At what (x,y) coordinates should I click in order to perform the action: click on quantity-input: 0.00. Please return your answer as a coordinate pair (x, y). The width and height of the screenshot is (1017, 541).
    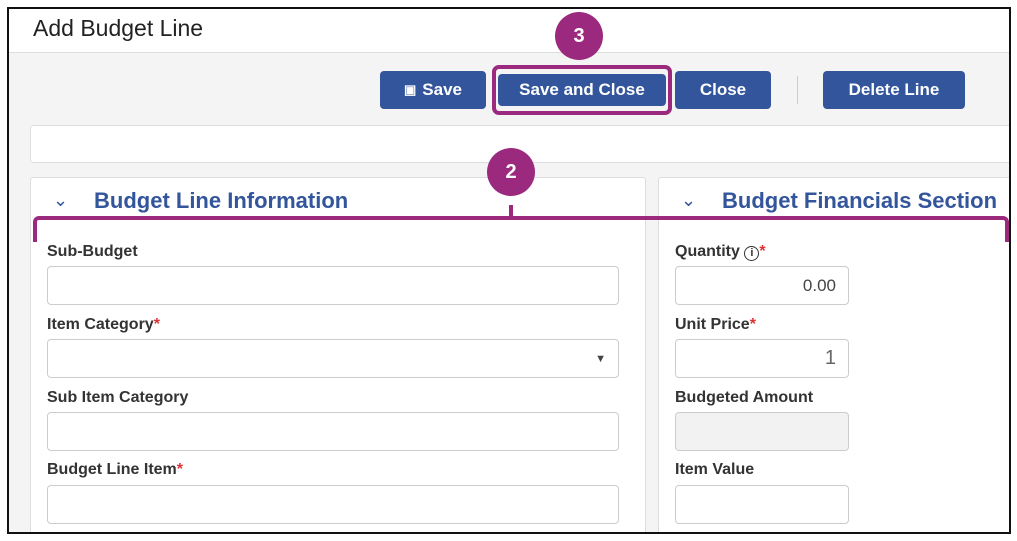
    Looking at the image, I should click on (762, 285).